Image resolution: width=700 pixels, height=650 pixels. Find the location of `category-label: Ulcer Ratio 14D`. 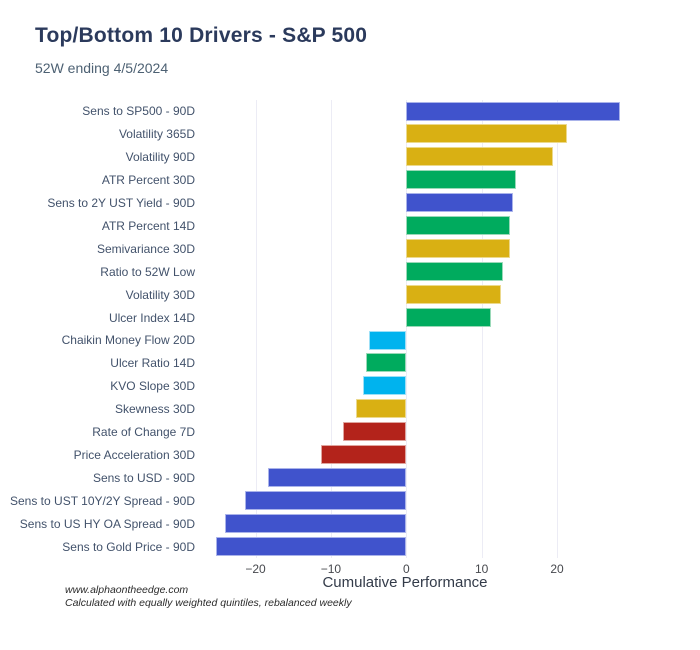

category-label: Ulcer Ratio 14D is located at coordinates (152, 363).